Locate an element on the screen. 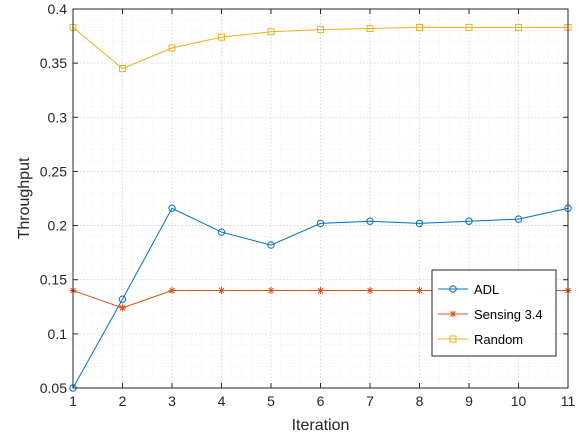 The height and width of the screenshot is (435, 579). y-tick-label: 0.3 is located at coordinates (58, 117).